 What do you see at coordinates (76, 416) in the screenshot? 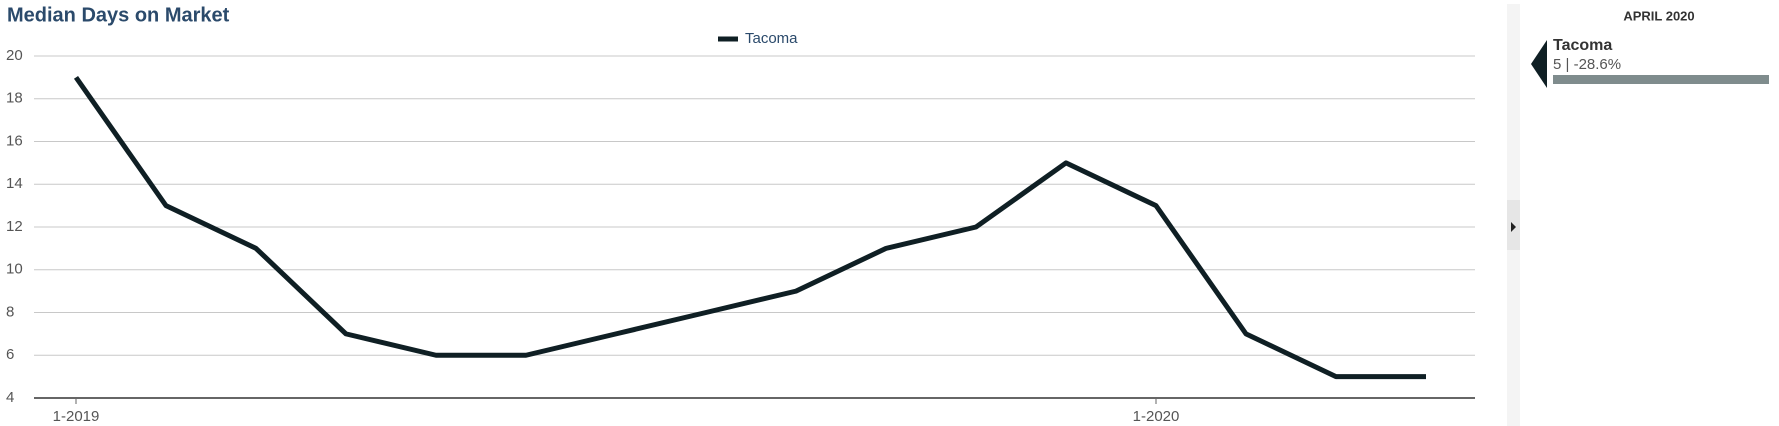
I see `x-tick-label: 1-2019` at bounding box center [76, 416].